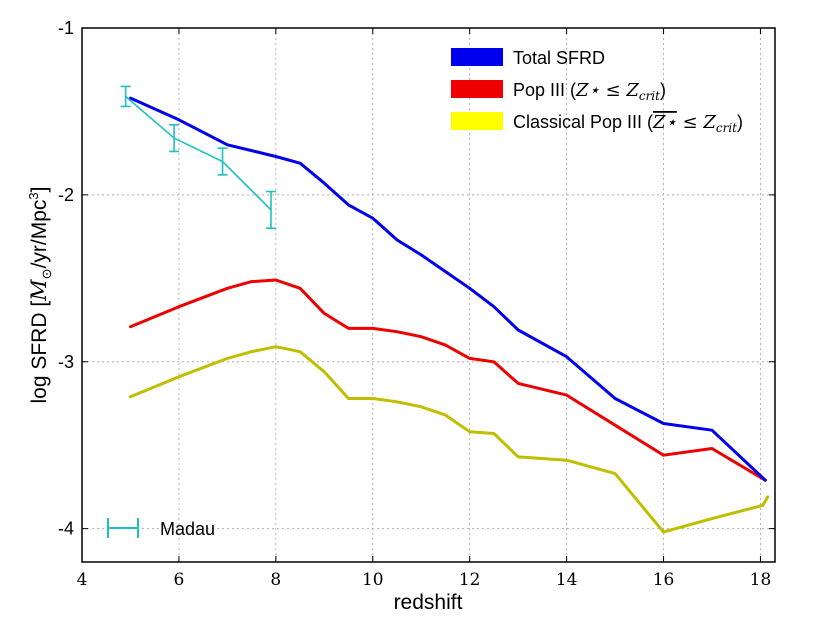  Describe the element at coordinates (66, 529) in the screenshot. I see `y-tick-label: -4` at that location.